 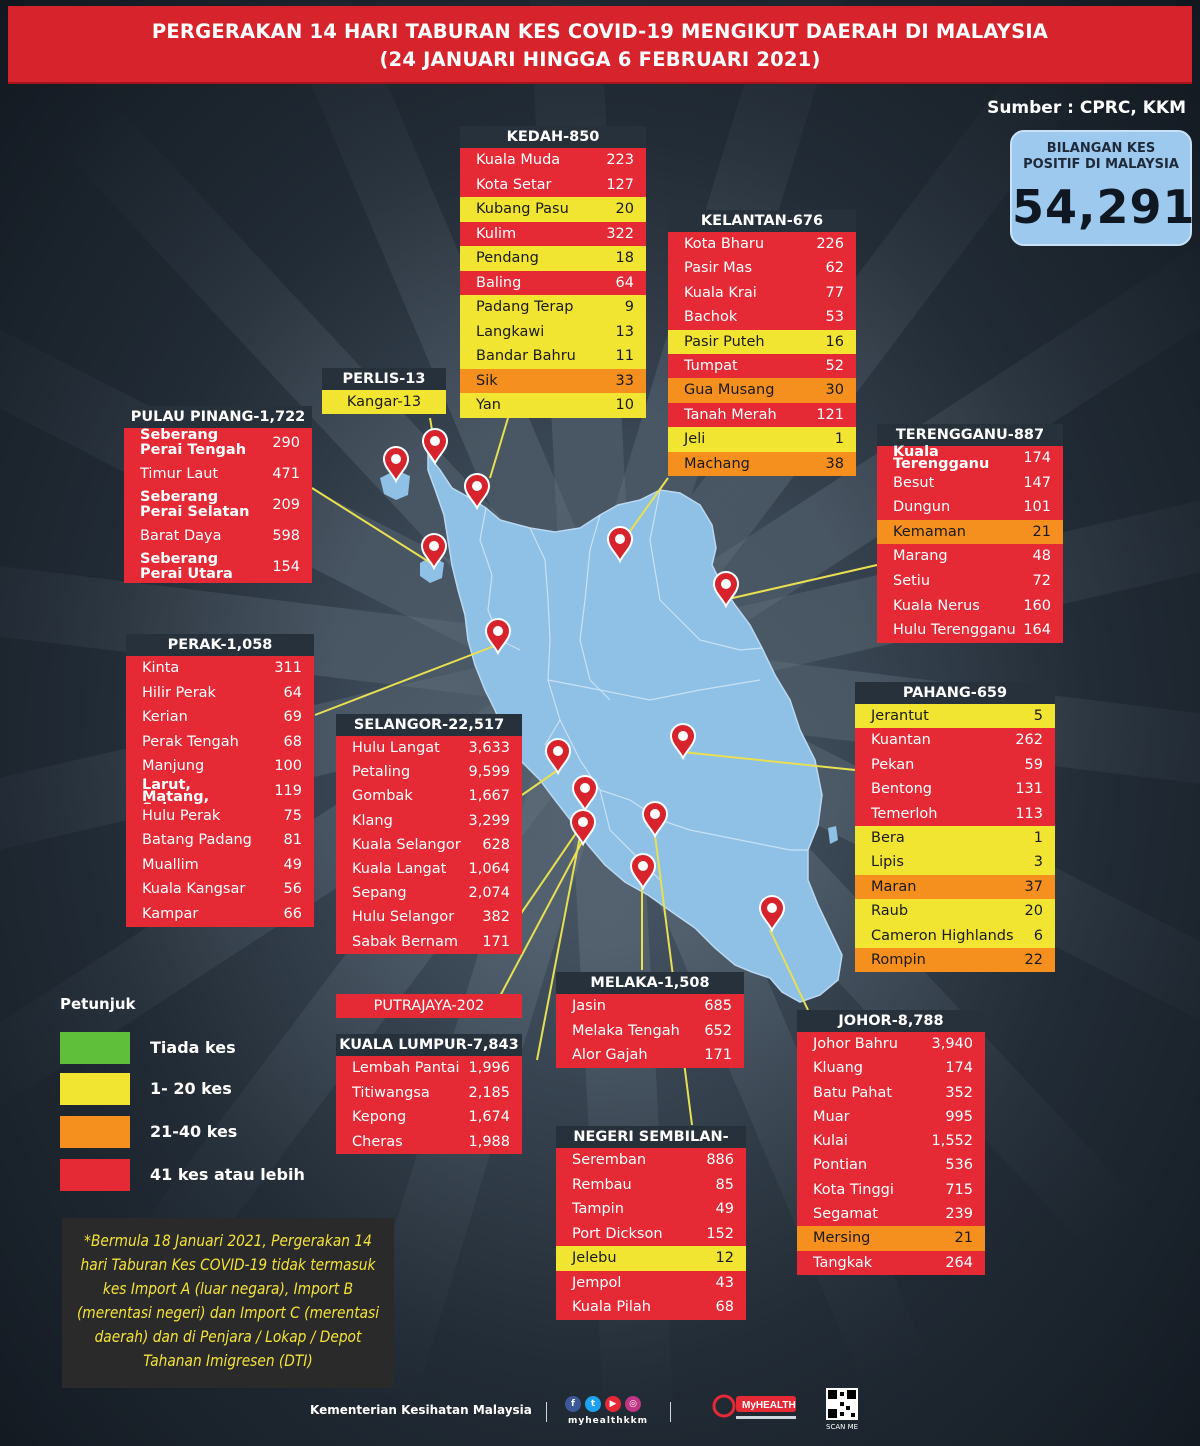 What do you see at coordinates (170, 913) in the screenshot?
I see `district-name: Kampar` at bounding box center [170, 913].